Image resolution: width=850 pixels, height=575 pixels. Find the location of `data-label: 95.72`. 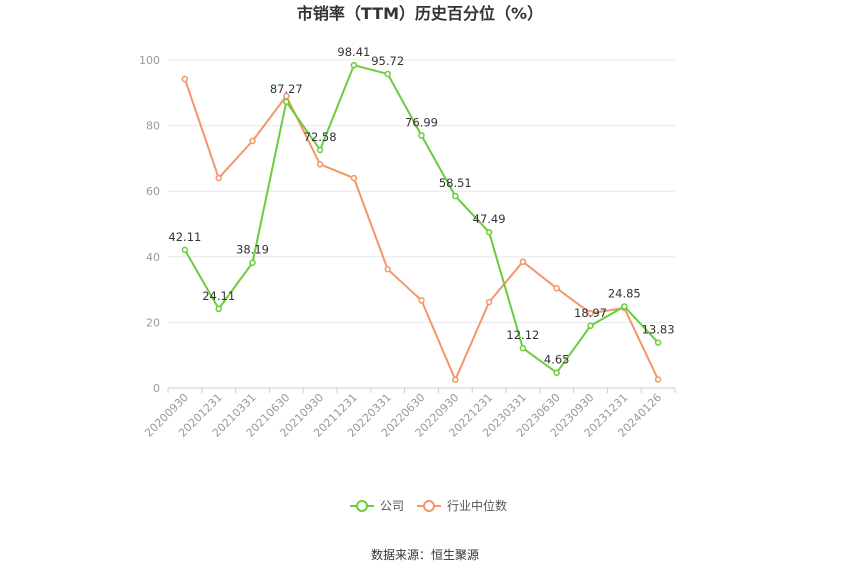

data-label: 95.72 is located at coordinates (387, 61).